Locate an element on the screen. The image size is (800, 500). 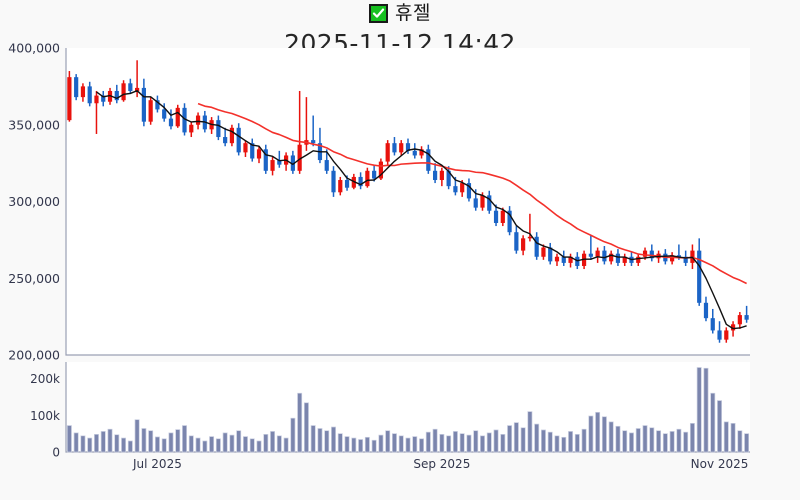
x-axis-tick-label: Nov 2025 is located at coordinates (720, 464).